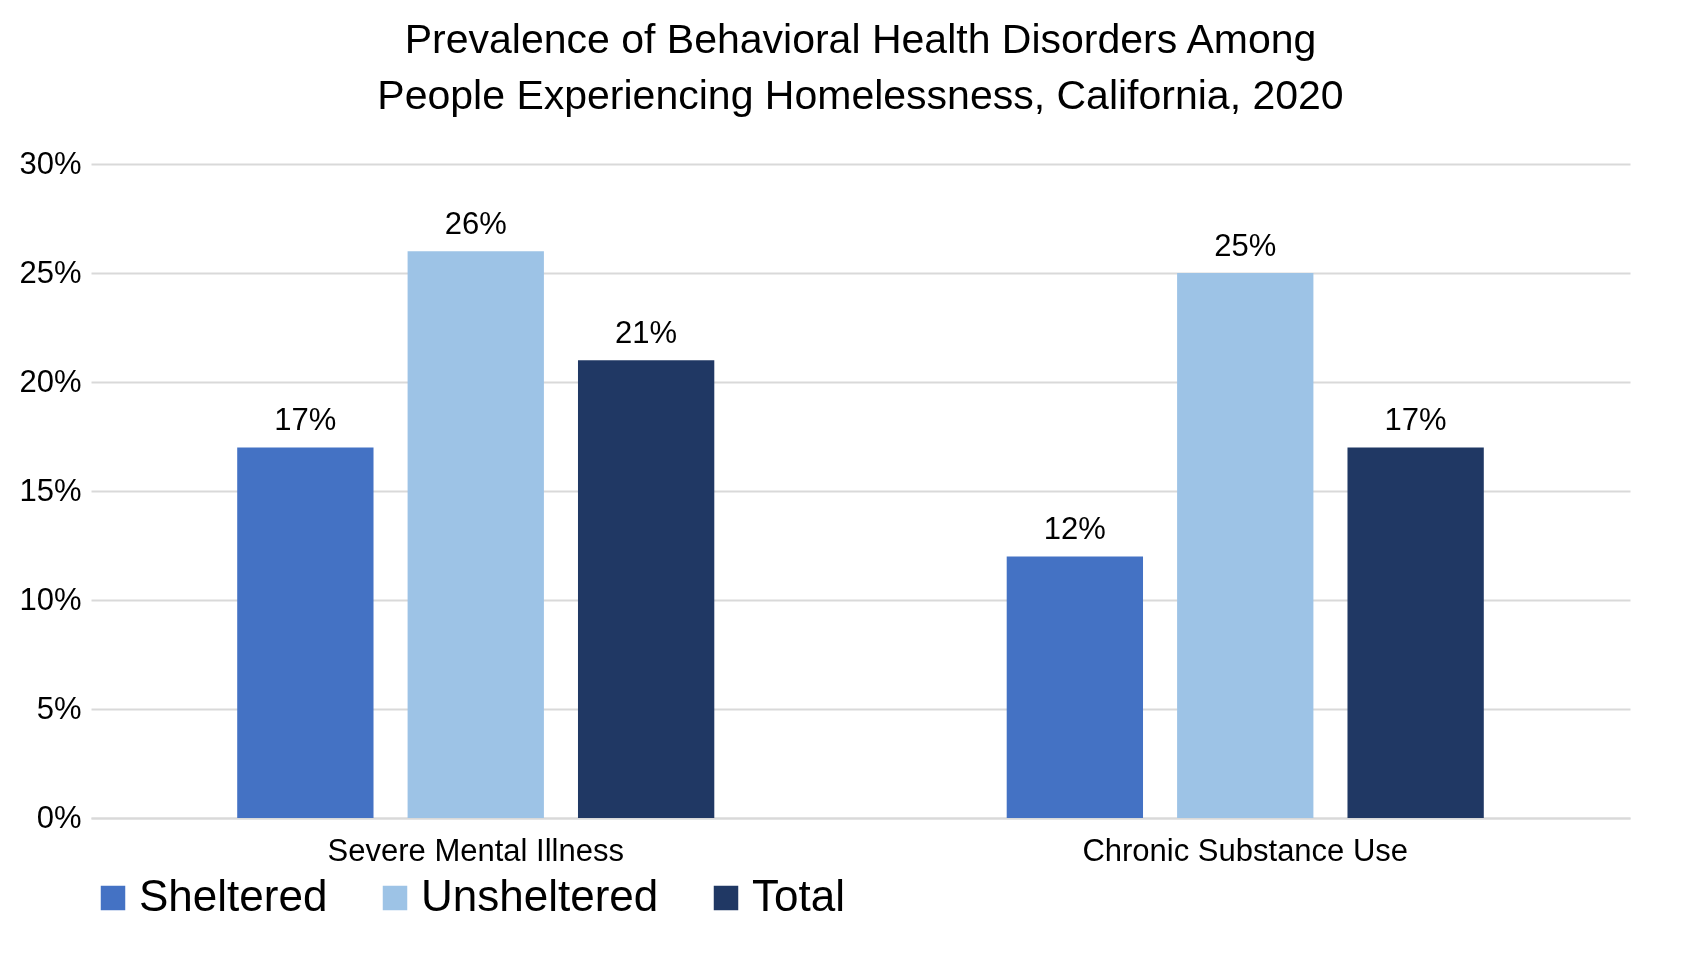 Image resolution: width=1681 pixels, height=960 pixels. What do you see at coordinates (475, 850) in the screenshot?
I see `x-tick-label: Severe Mental Illness` at bounding box center [475, 850].